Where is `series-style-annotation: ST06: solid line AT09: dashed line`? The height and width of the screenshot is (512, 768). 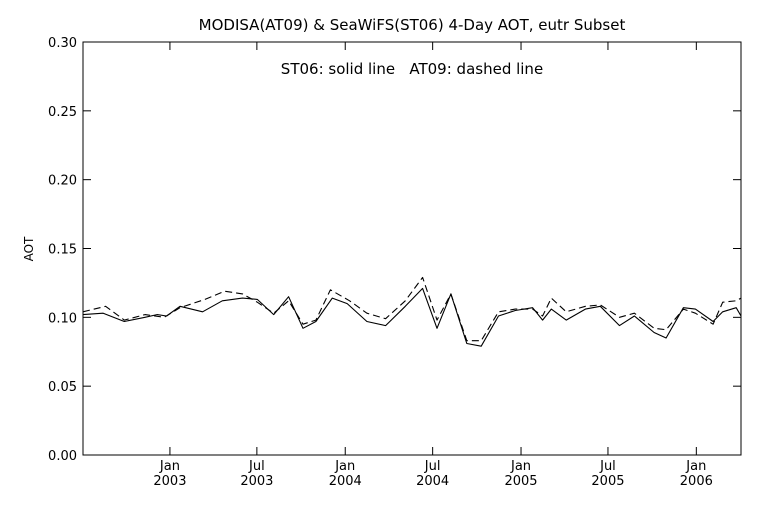 series-style-annotation: ST06: solid line AT09: dashed line is located at coordinates (412, 69).